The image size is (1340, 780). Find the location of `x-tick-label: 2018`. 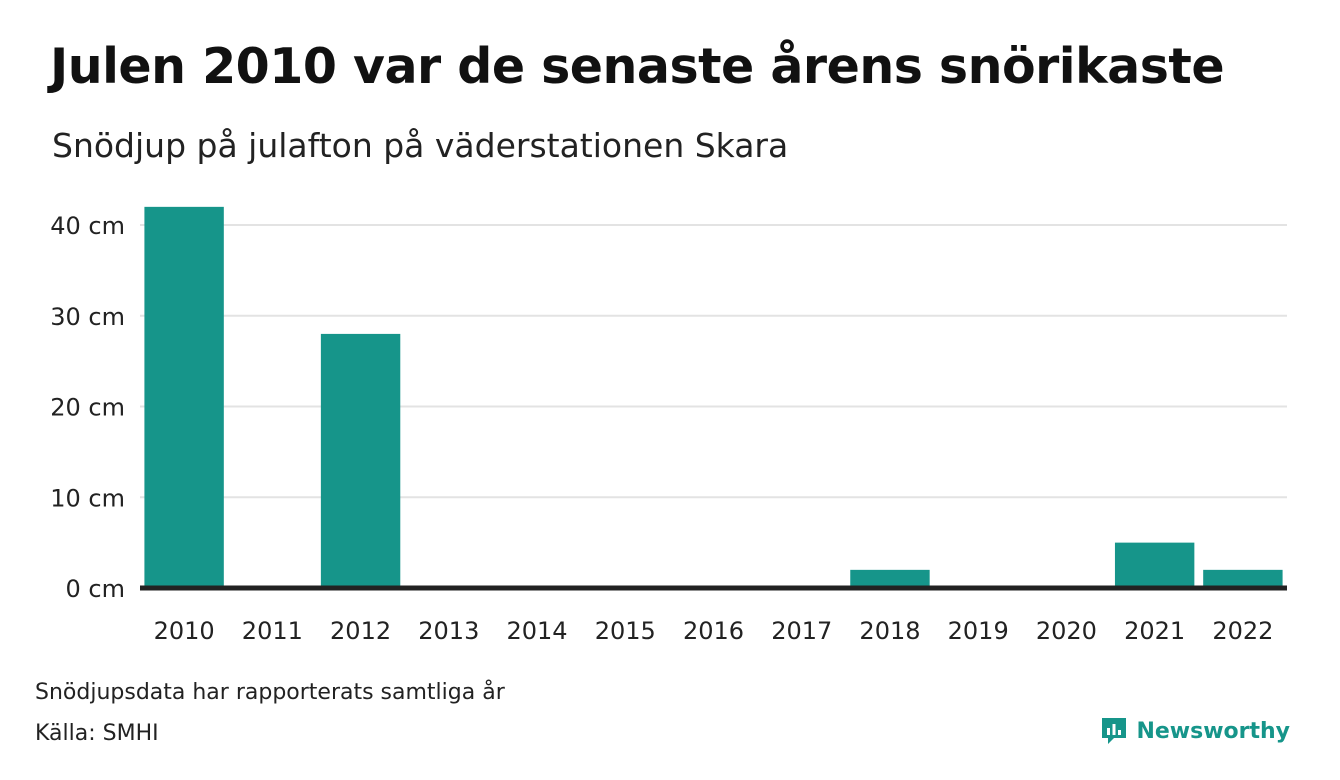

x-tick-label: 2018 is located at coordinates (889, 631).